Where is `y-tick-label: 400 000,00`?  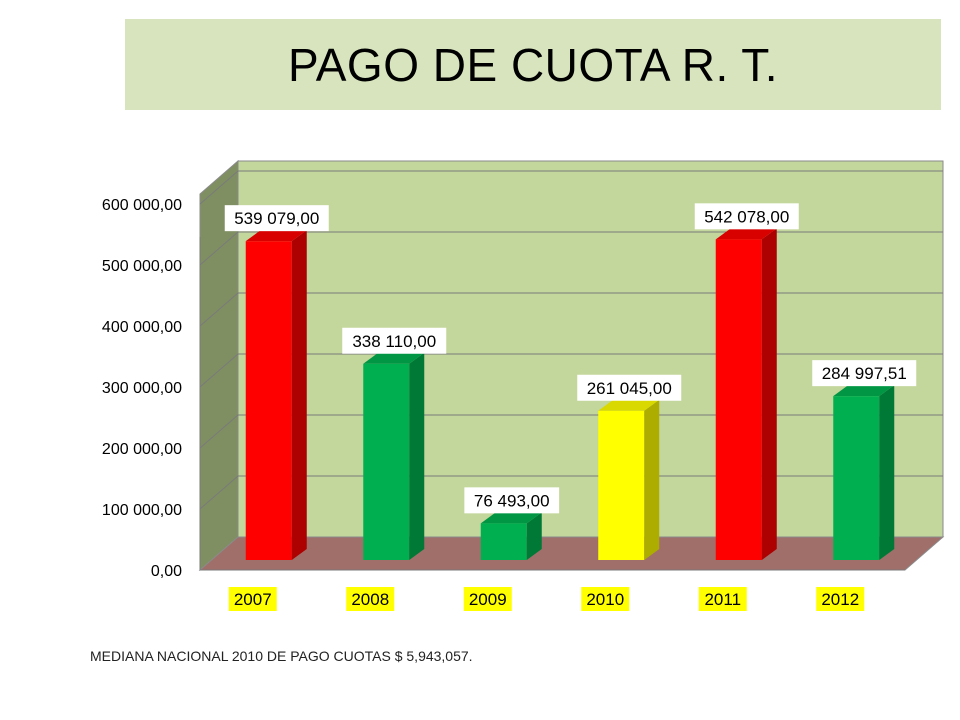
y-tick-label: 400 000,00 is located at coordinates (142, 327).